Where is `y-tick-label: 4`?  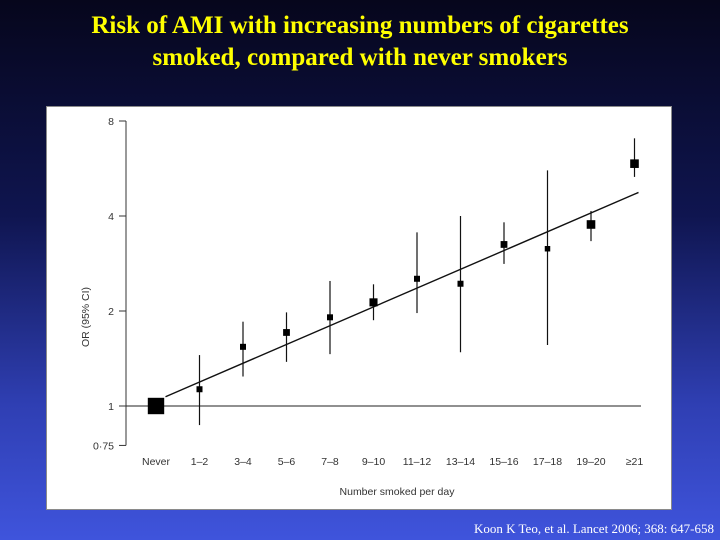
y-tick-label: 4 is located at coordinates (111, 217).